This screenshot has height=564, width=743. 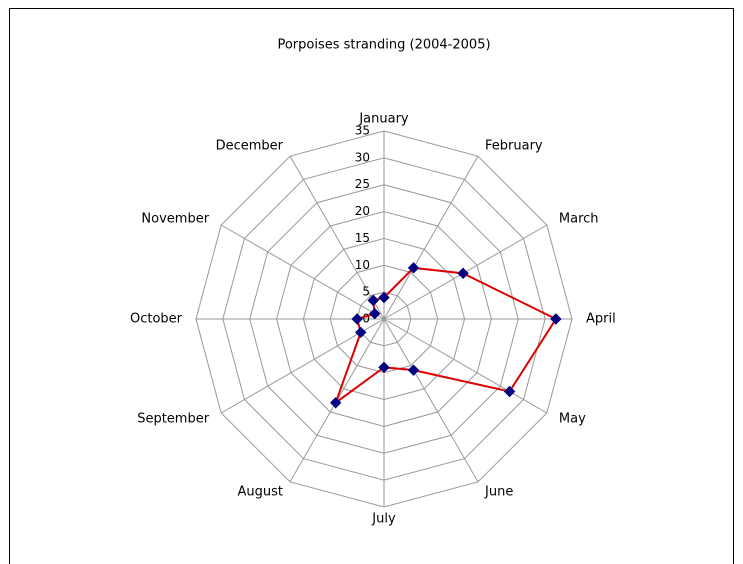 I want to click on category-label: March, so click(x=579, y=219).